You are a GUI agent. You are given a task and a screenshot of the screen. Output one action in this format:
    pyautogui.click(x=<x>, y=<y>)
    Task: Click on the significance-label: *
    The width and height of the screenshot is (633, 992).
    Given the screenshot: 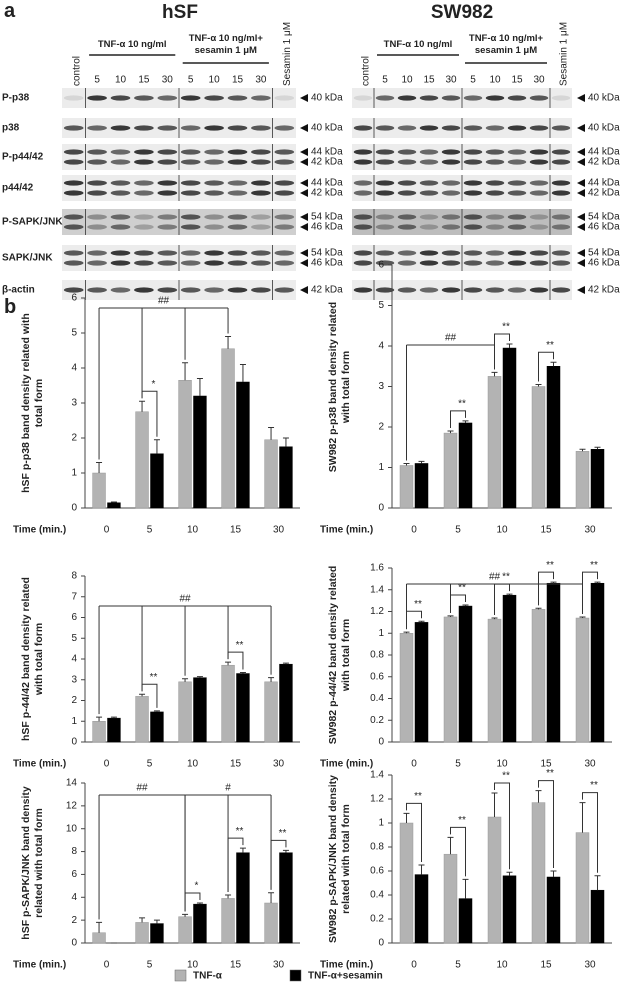 What is the action you would take?
    pyautogui.click(x=197, y=886)
    